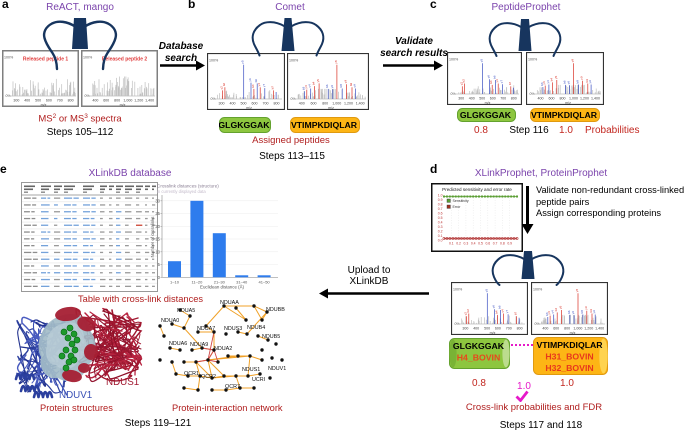 The width and height of the screenshot is (685, 435). I want to click on svg-text: 21–30, so click(220, 281).